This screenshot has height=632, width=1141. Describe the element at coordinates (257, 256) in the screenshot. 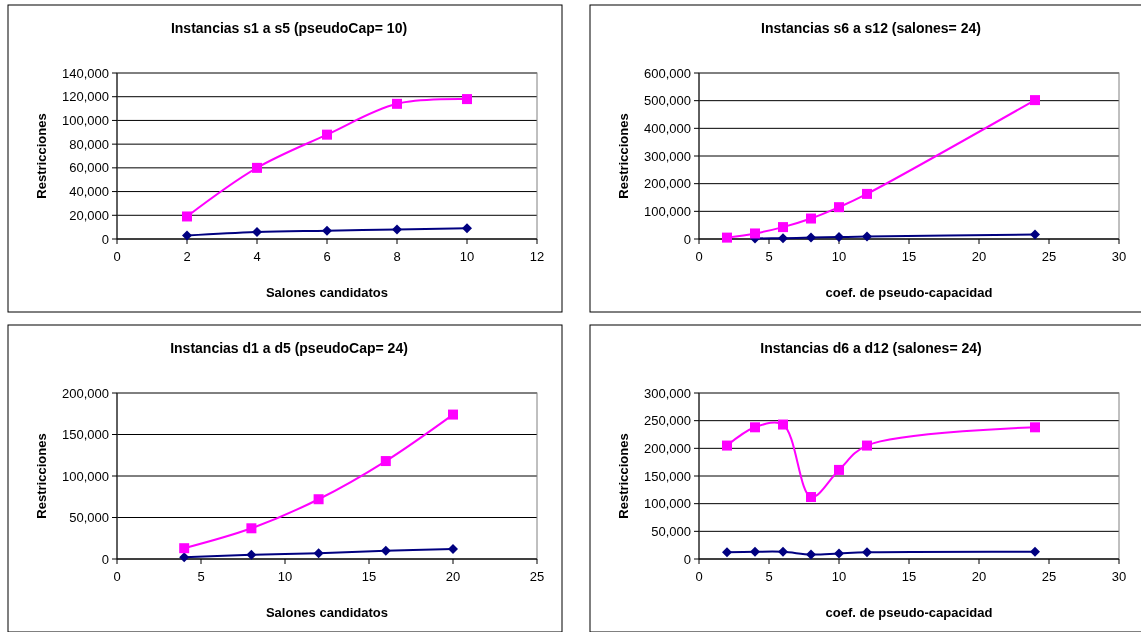

I see `x-tick-label: 4` at that location.